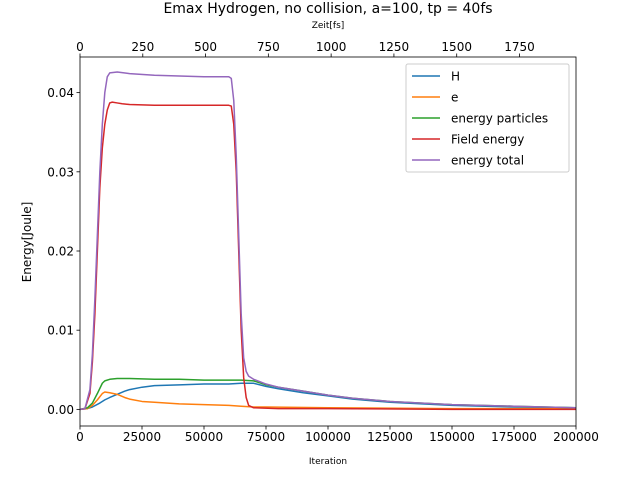 This screenshot has width=640, height=484. What do you see at coordinates (60, 93) in the screenshot?
I see `y-tick-label: 0.04` at bounding box center [60, 93].